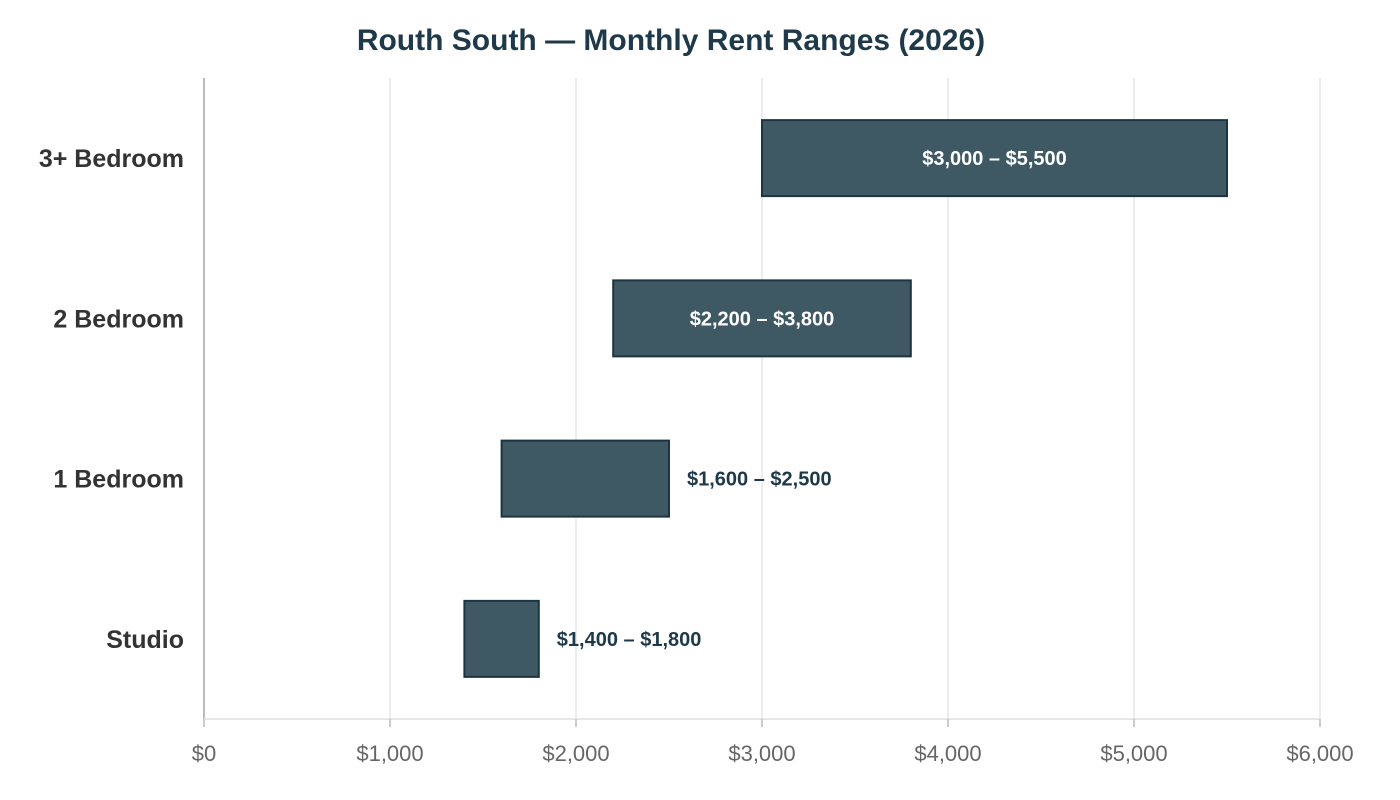 The width and height of the screenshot is (1400, 800). What do you see at coordinates (1133, 753) in the screenshot?
I see `x-tick-label: $5,000` at bounding box center [1133, 753].